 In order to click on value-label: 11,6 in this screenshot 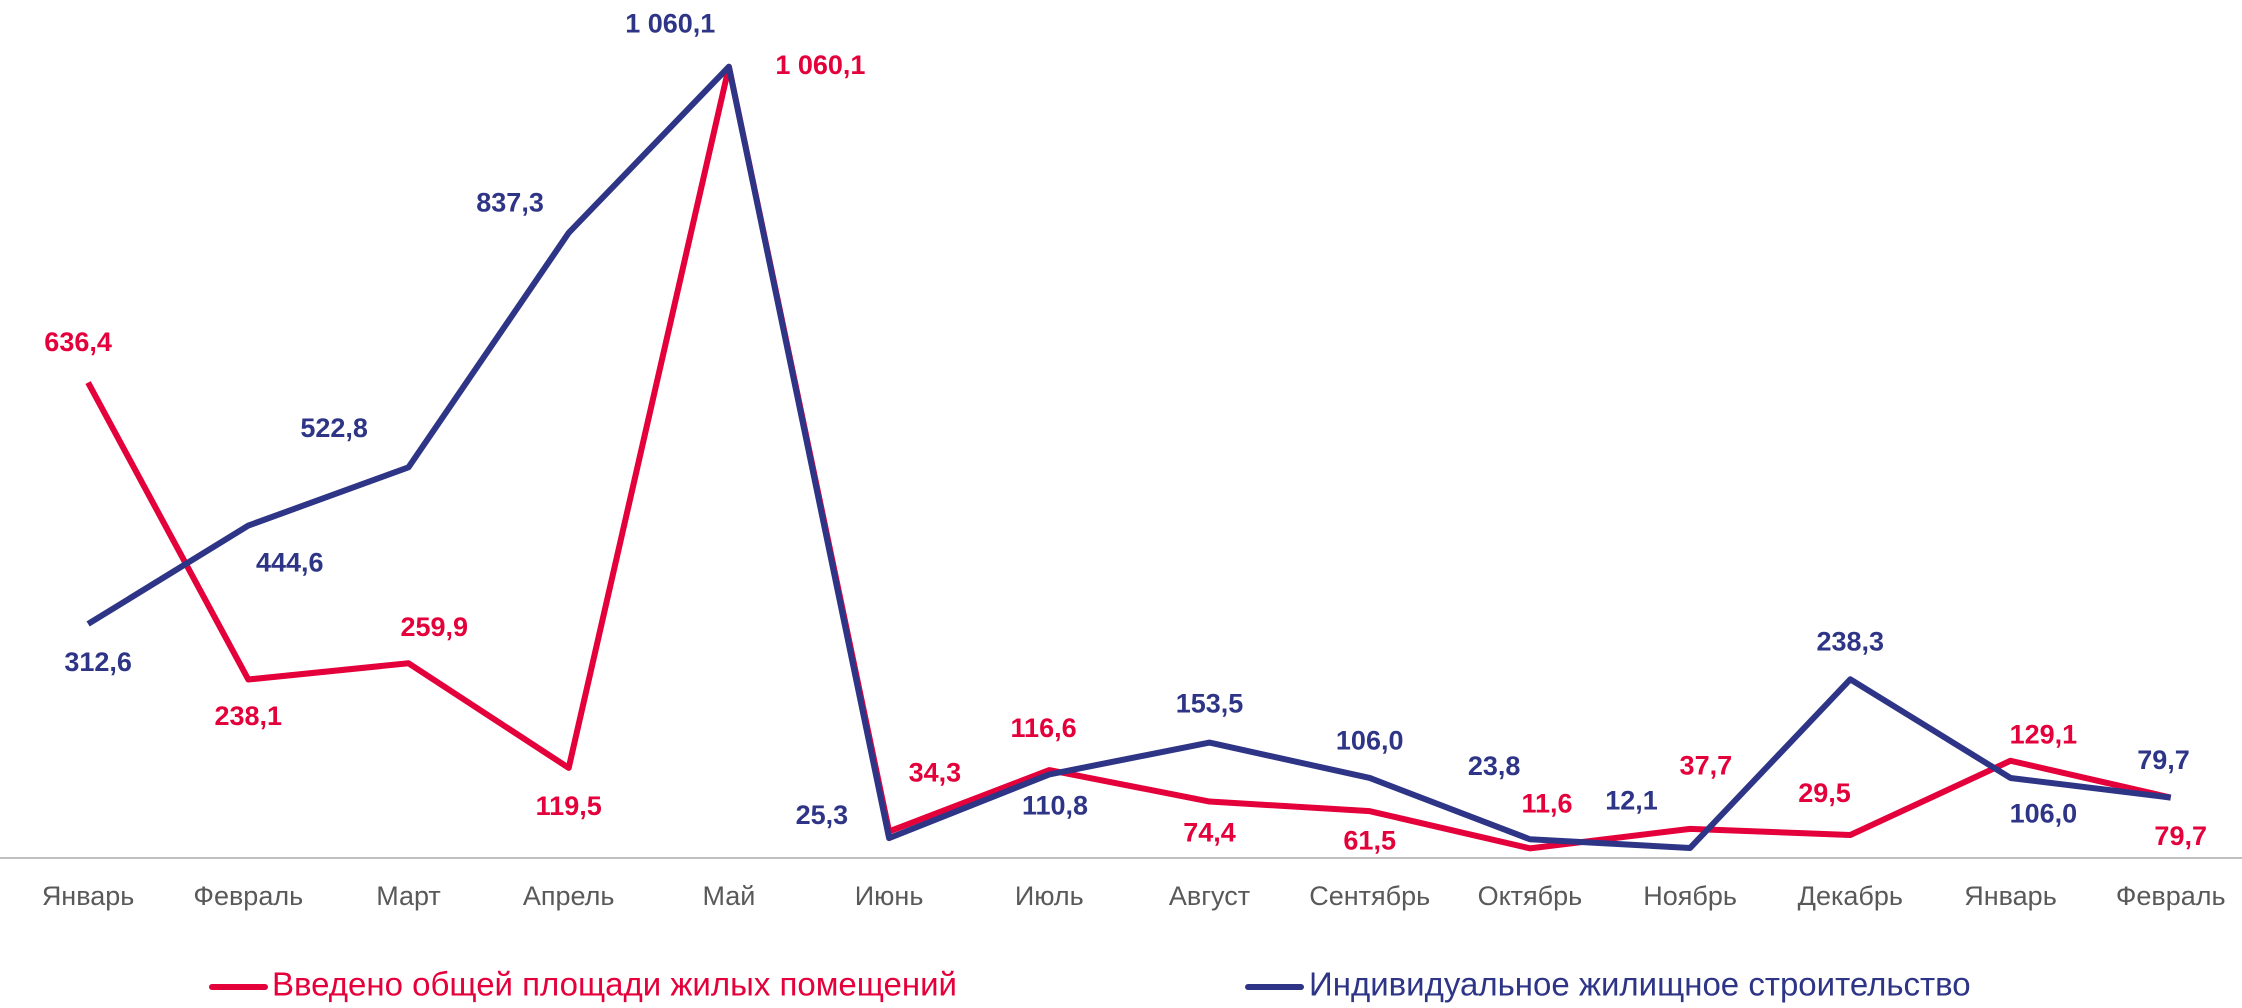, I will do `click(1547, 804)`.